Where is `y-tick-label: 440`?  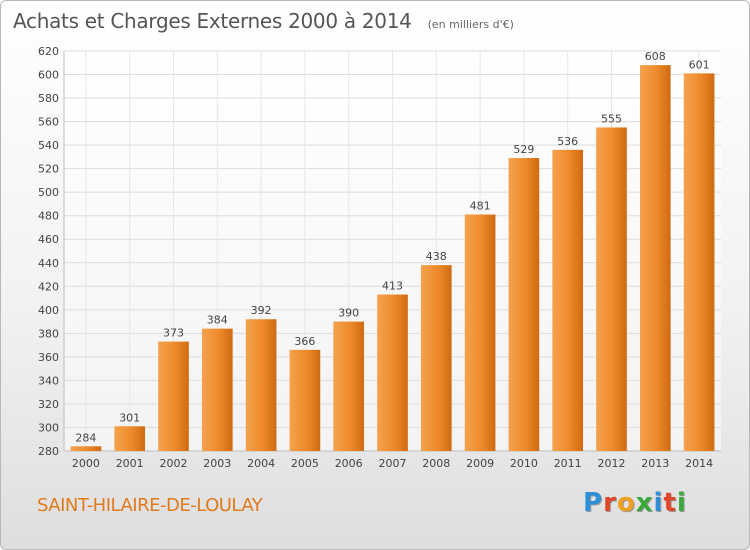
y-tick-label: 440 is located at coordinates (48, 263).